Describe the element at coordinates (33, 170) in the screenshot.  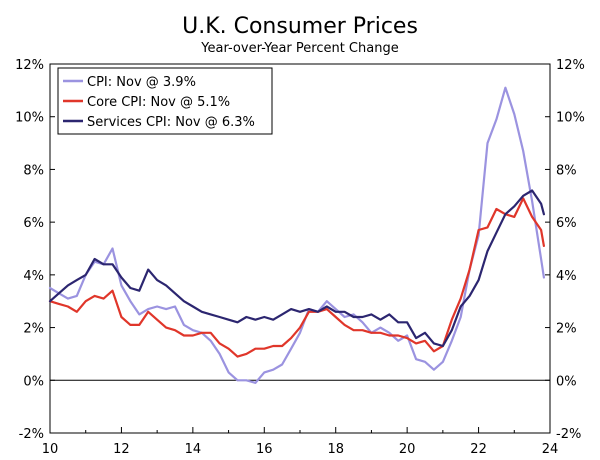
I see `y-tick-label-left: 8%` at that location.